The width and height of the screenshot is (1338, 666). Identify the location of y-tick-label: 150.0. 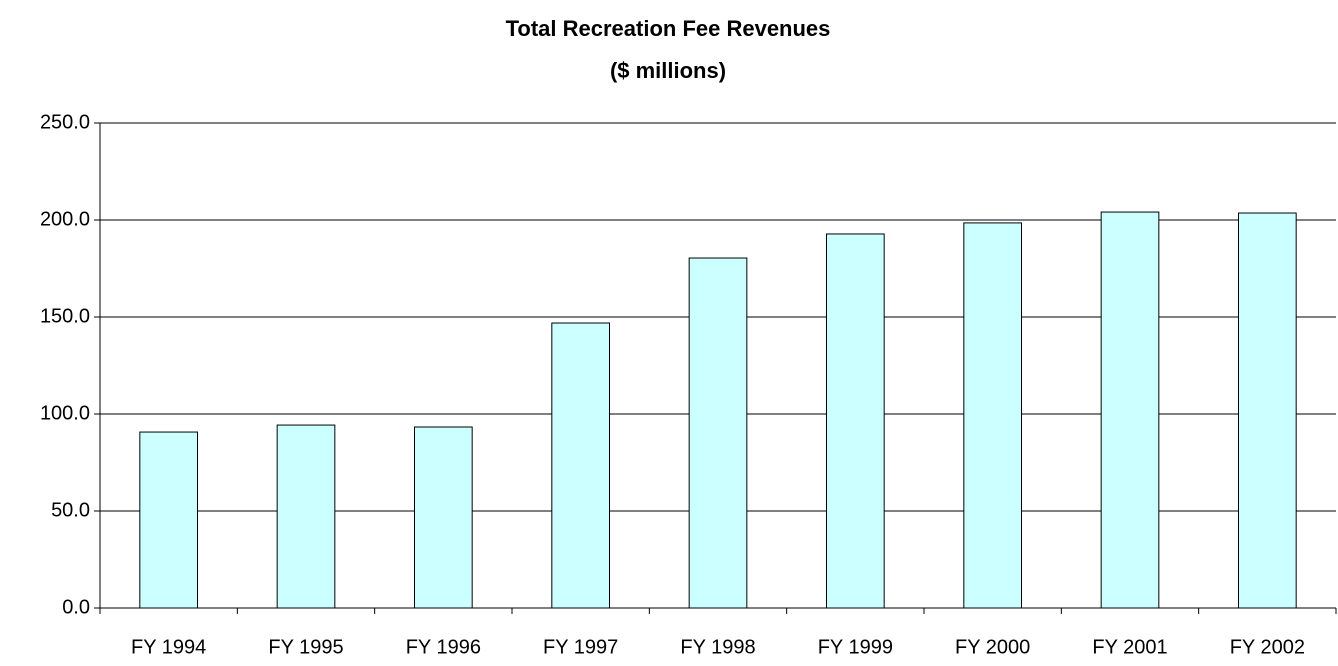
(65, 316).